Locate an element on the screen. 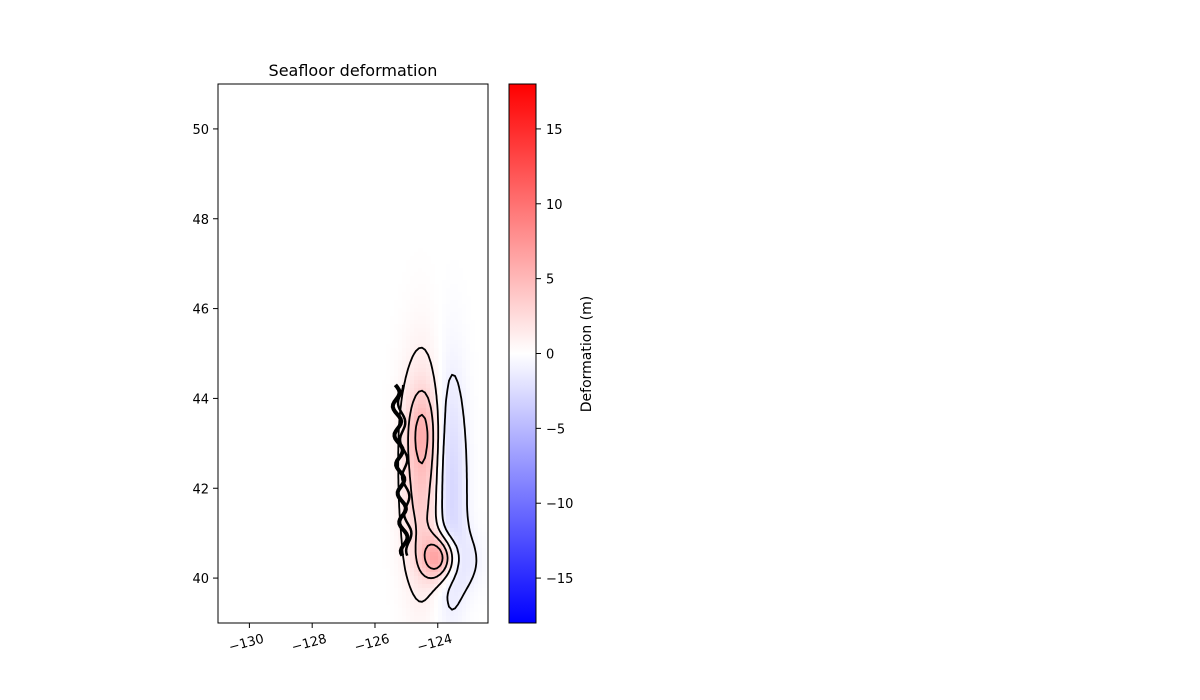  colorbar-tick-label: 0 is located at coordinates (550, 355).